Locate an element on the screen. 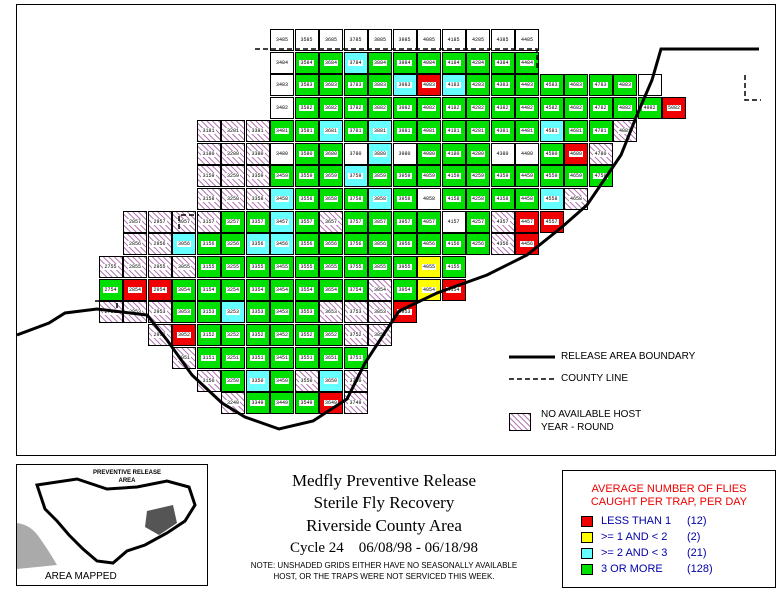 This screenshot has height=594, width=782. grid-cell: 3554 is located at coordinates (306, 289).